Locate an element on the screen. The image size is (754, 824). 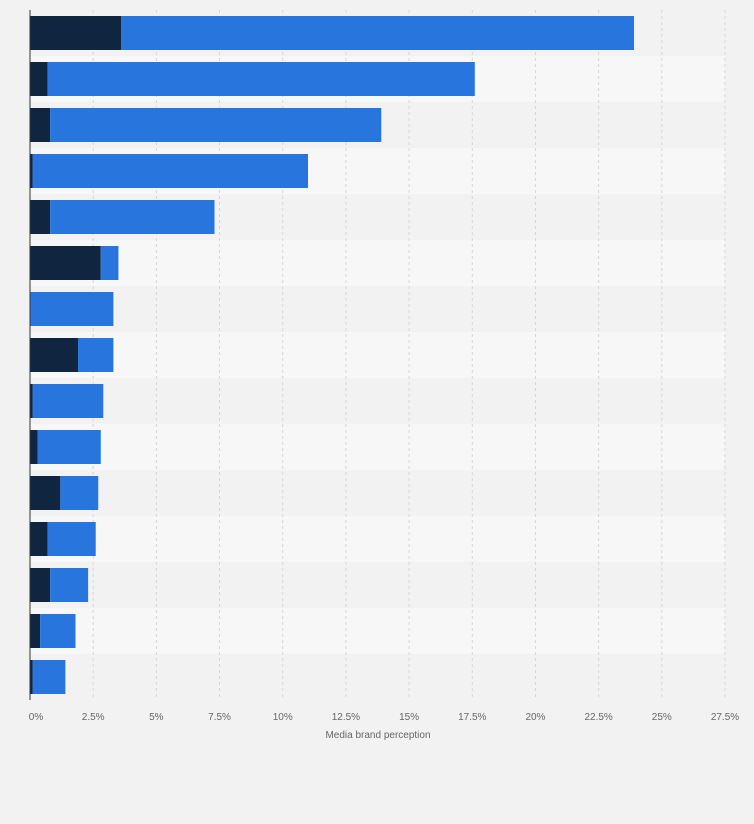
x-axis-label: Media brand perception is located at coordinates (377, 735).